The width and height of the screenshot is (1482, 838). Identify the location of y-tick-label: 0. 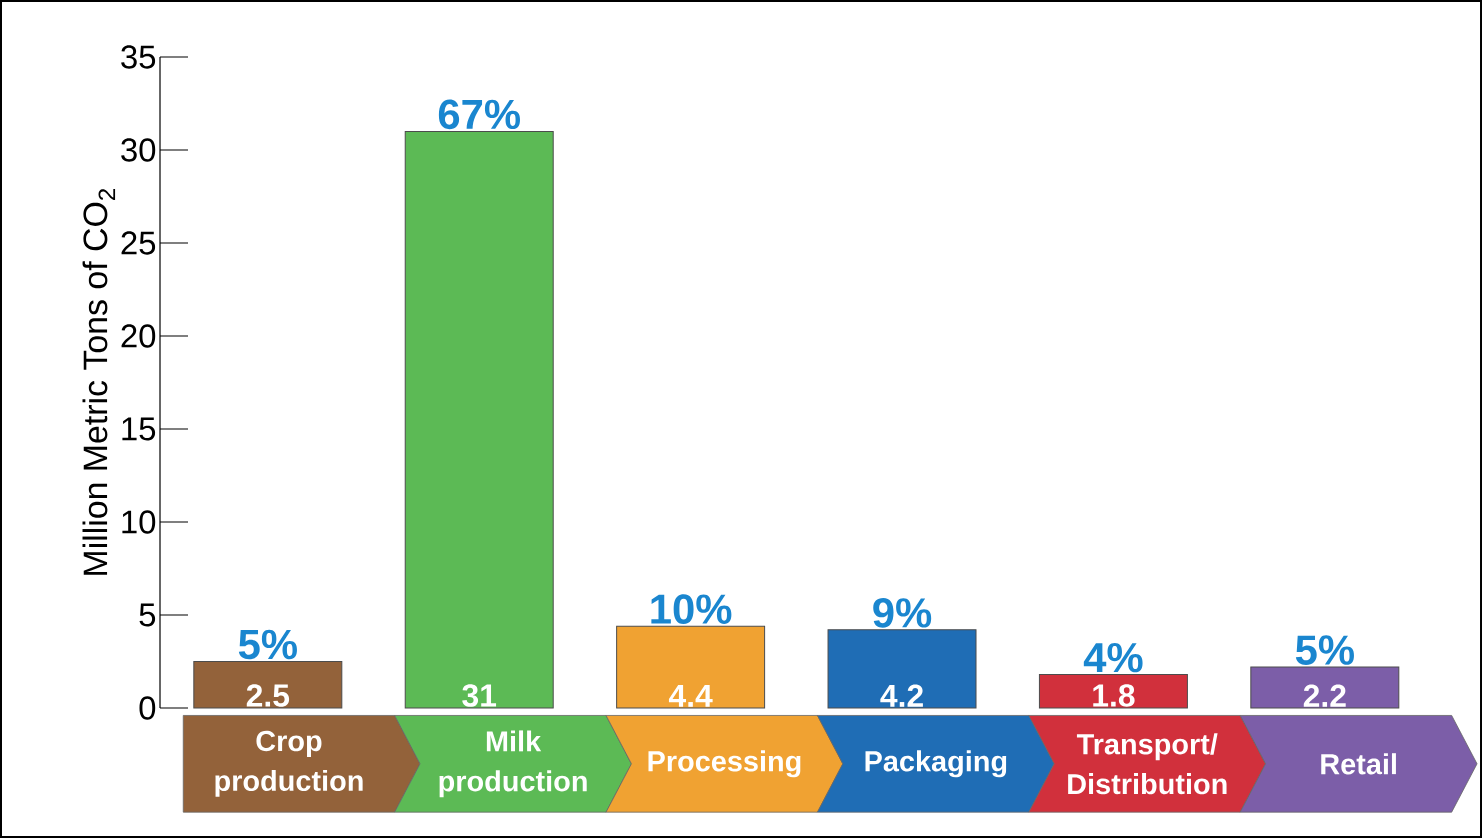
(147, 708).